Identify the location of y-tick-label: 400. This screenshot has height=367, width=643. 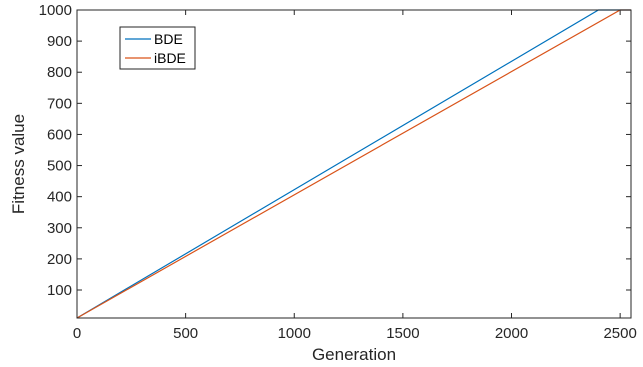
(59, 197).